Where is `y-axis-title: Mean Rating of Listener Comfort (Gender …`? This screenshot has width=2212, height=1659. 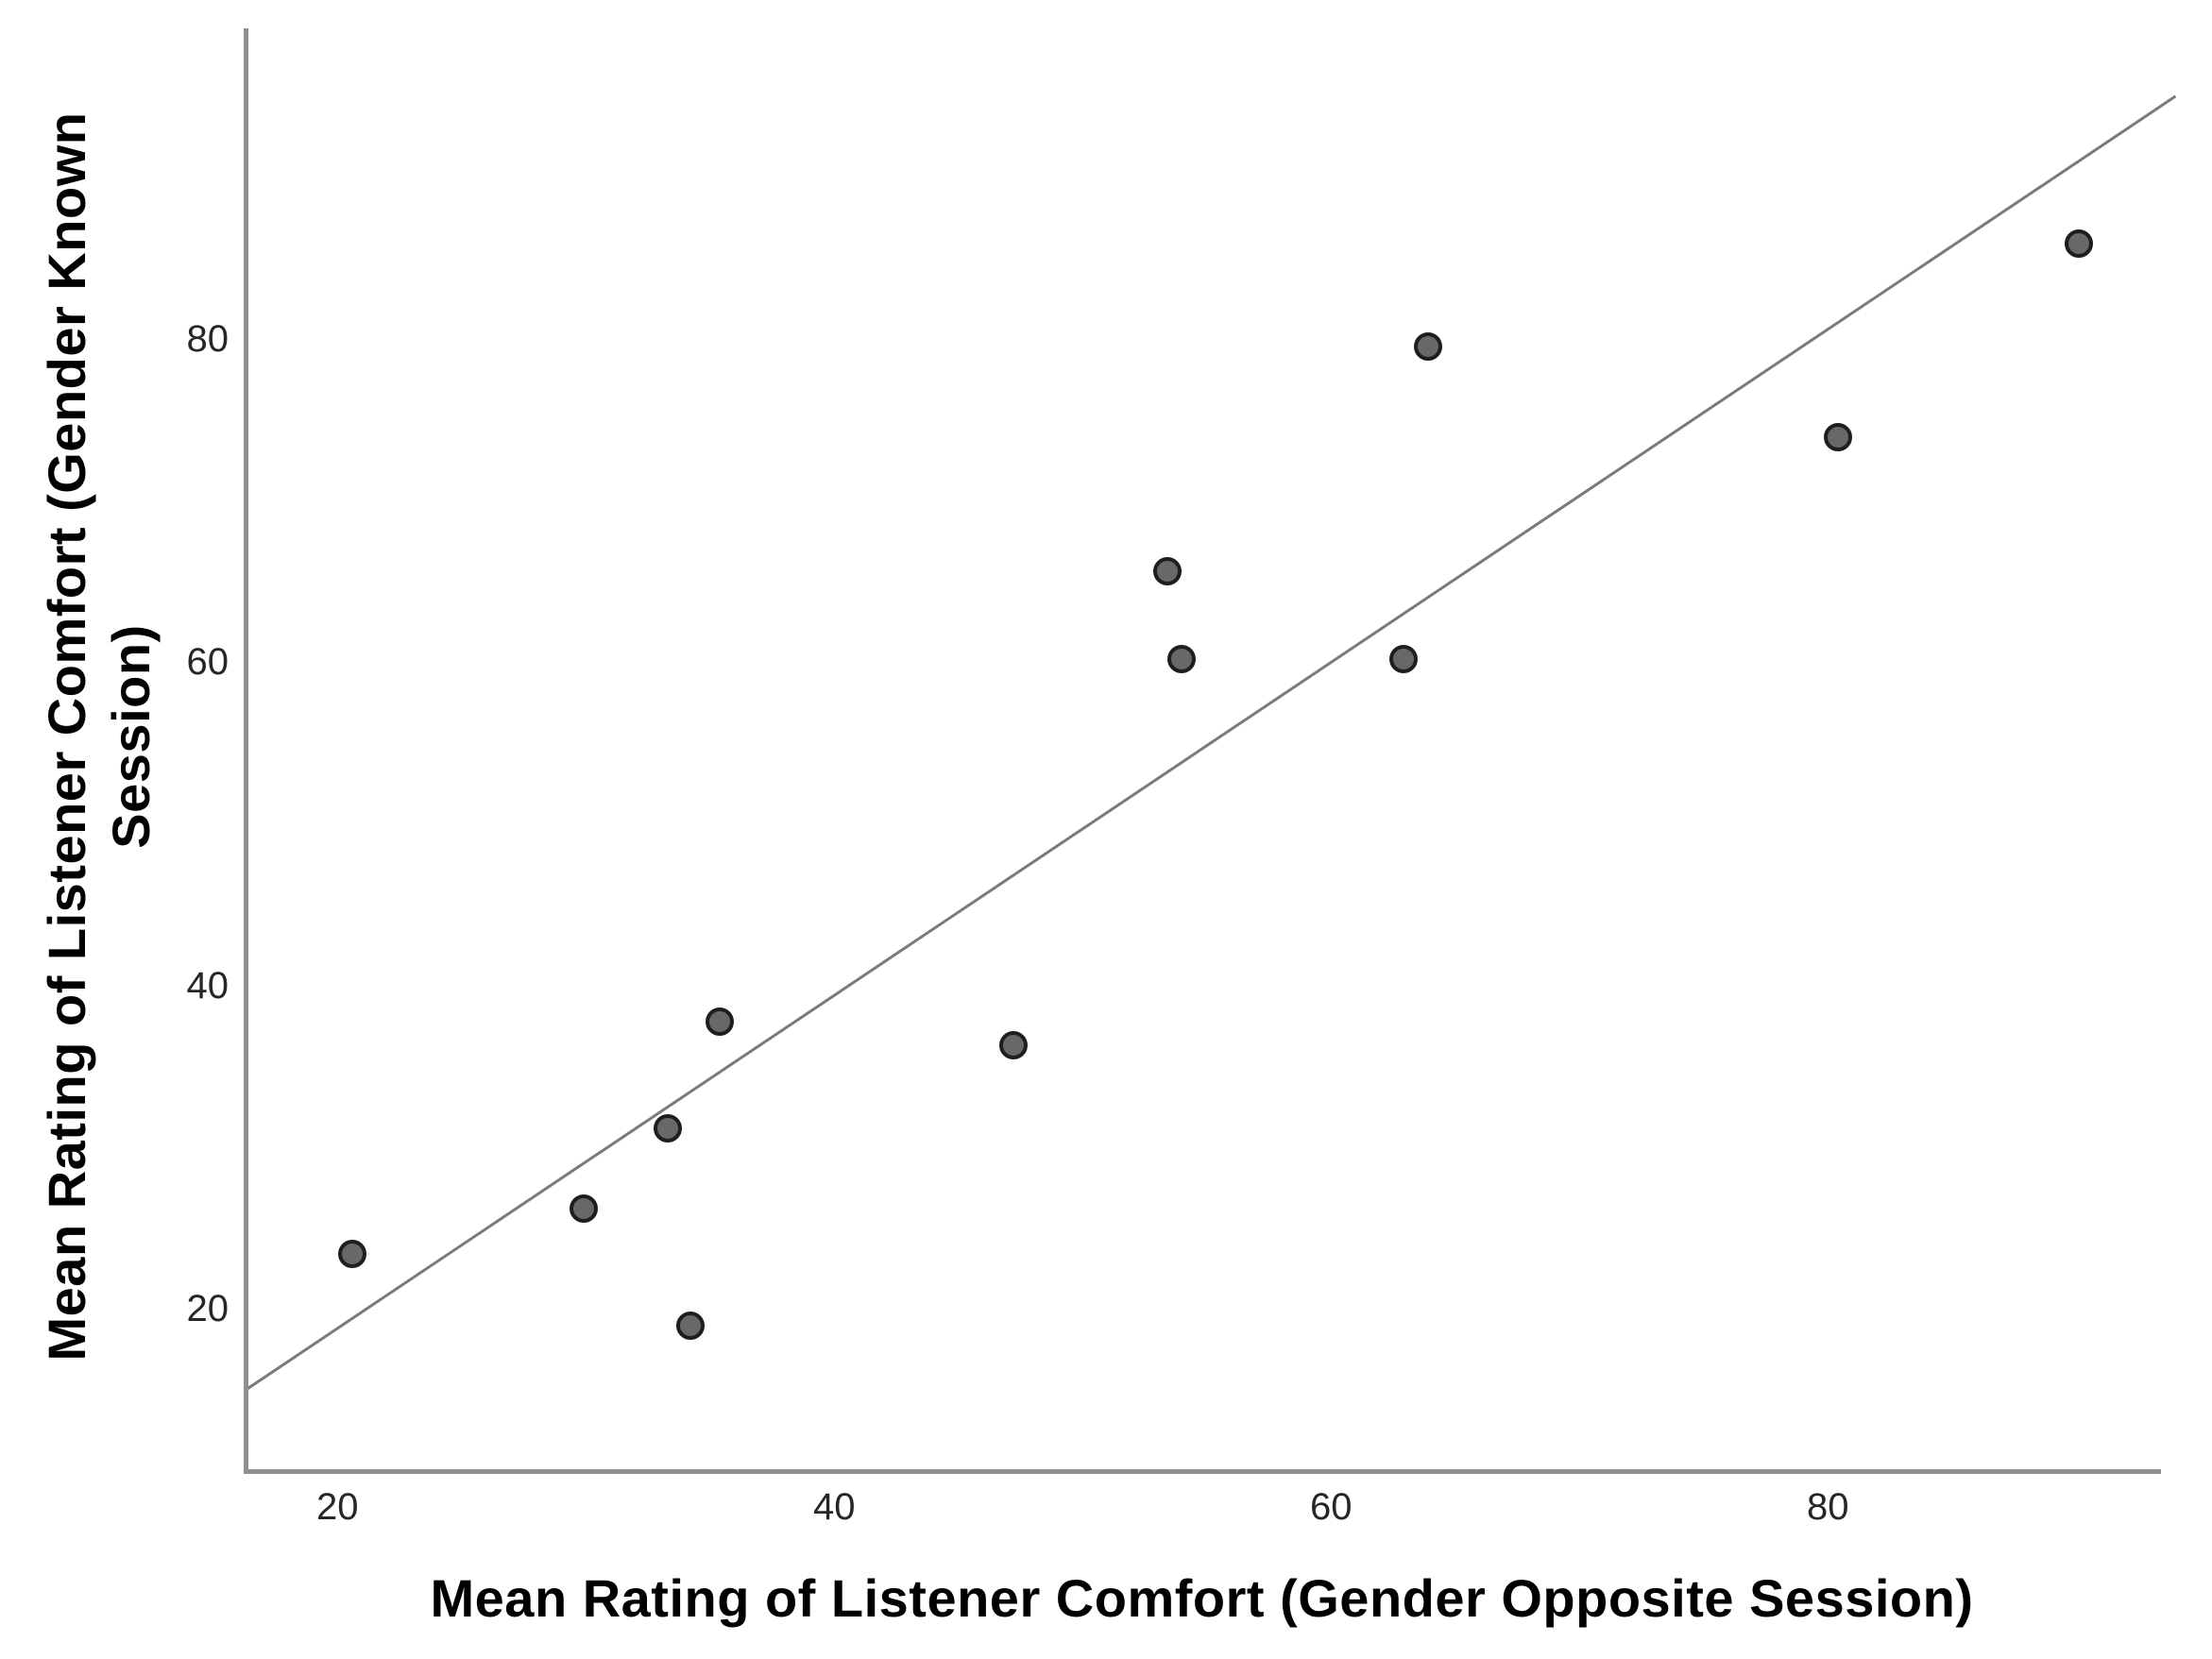
y-axis-title: Mean Rating of Listener Comfort (Gender … is located at coordinates (99, 737).